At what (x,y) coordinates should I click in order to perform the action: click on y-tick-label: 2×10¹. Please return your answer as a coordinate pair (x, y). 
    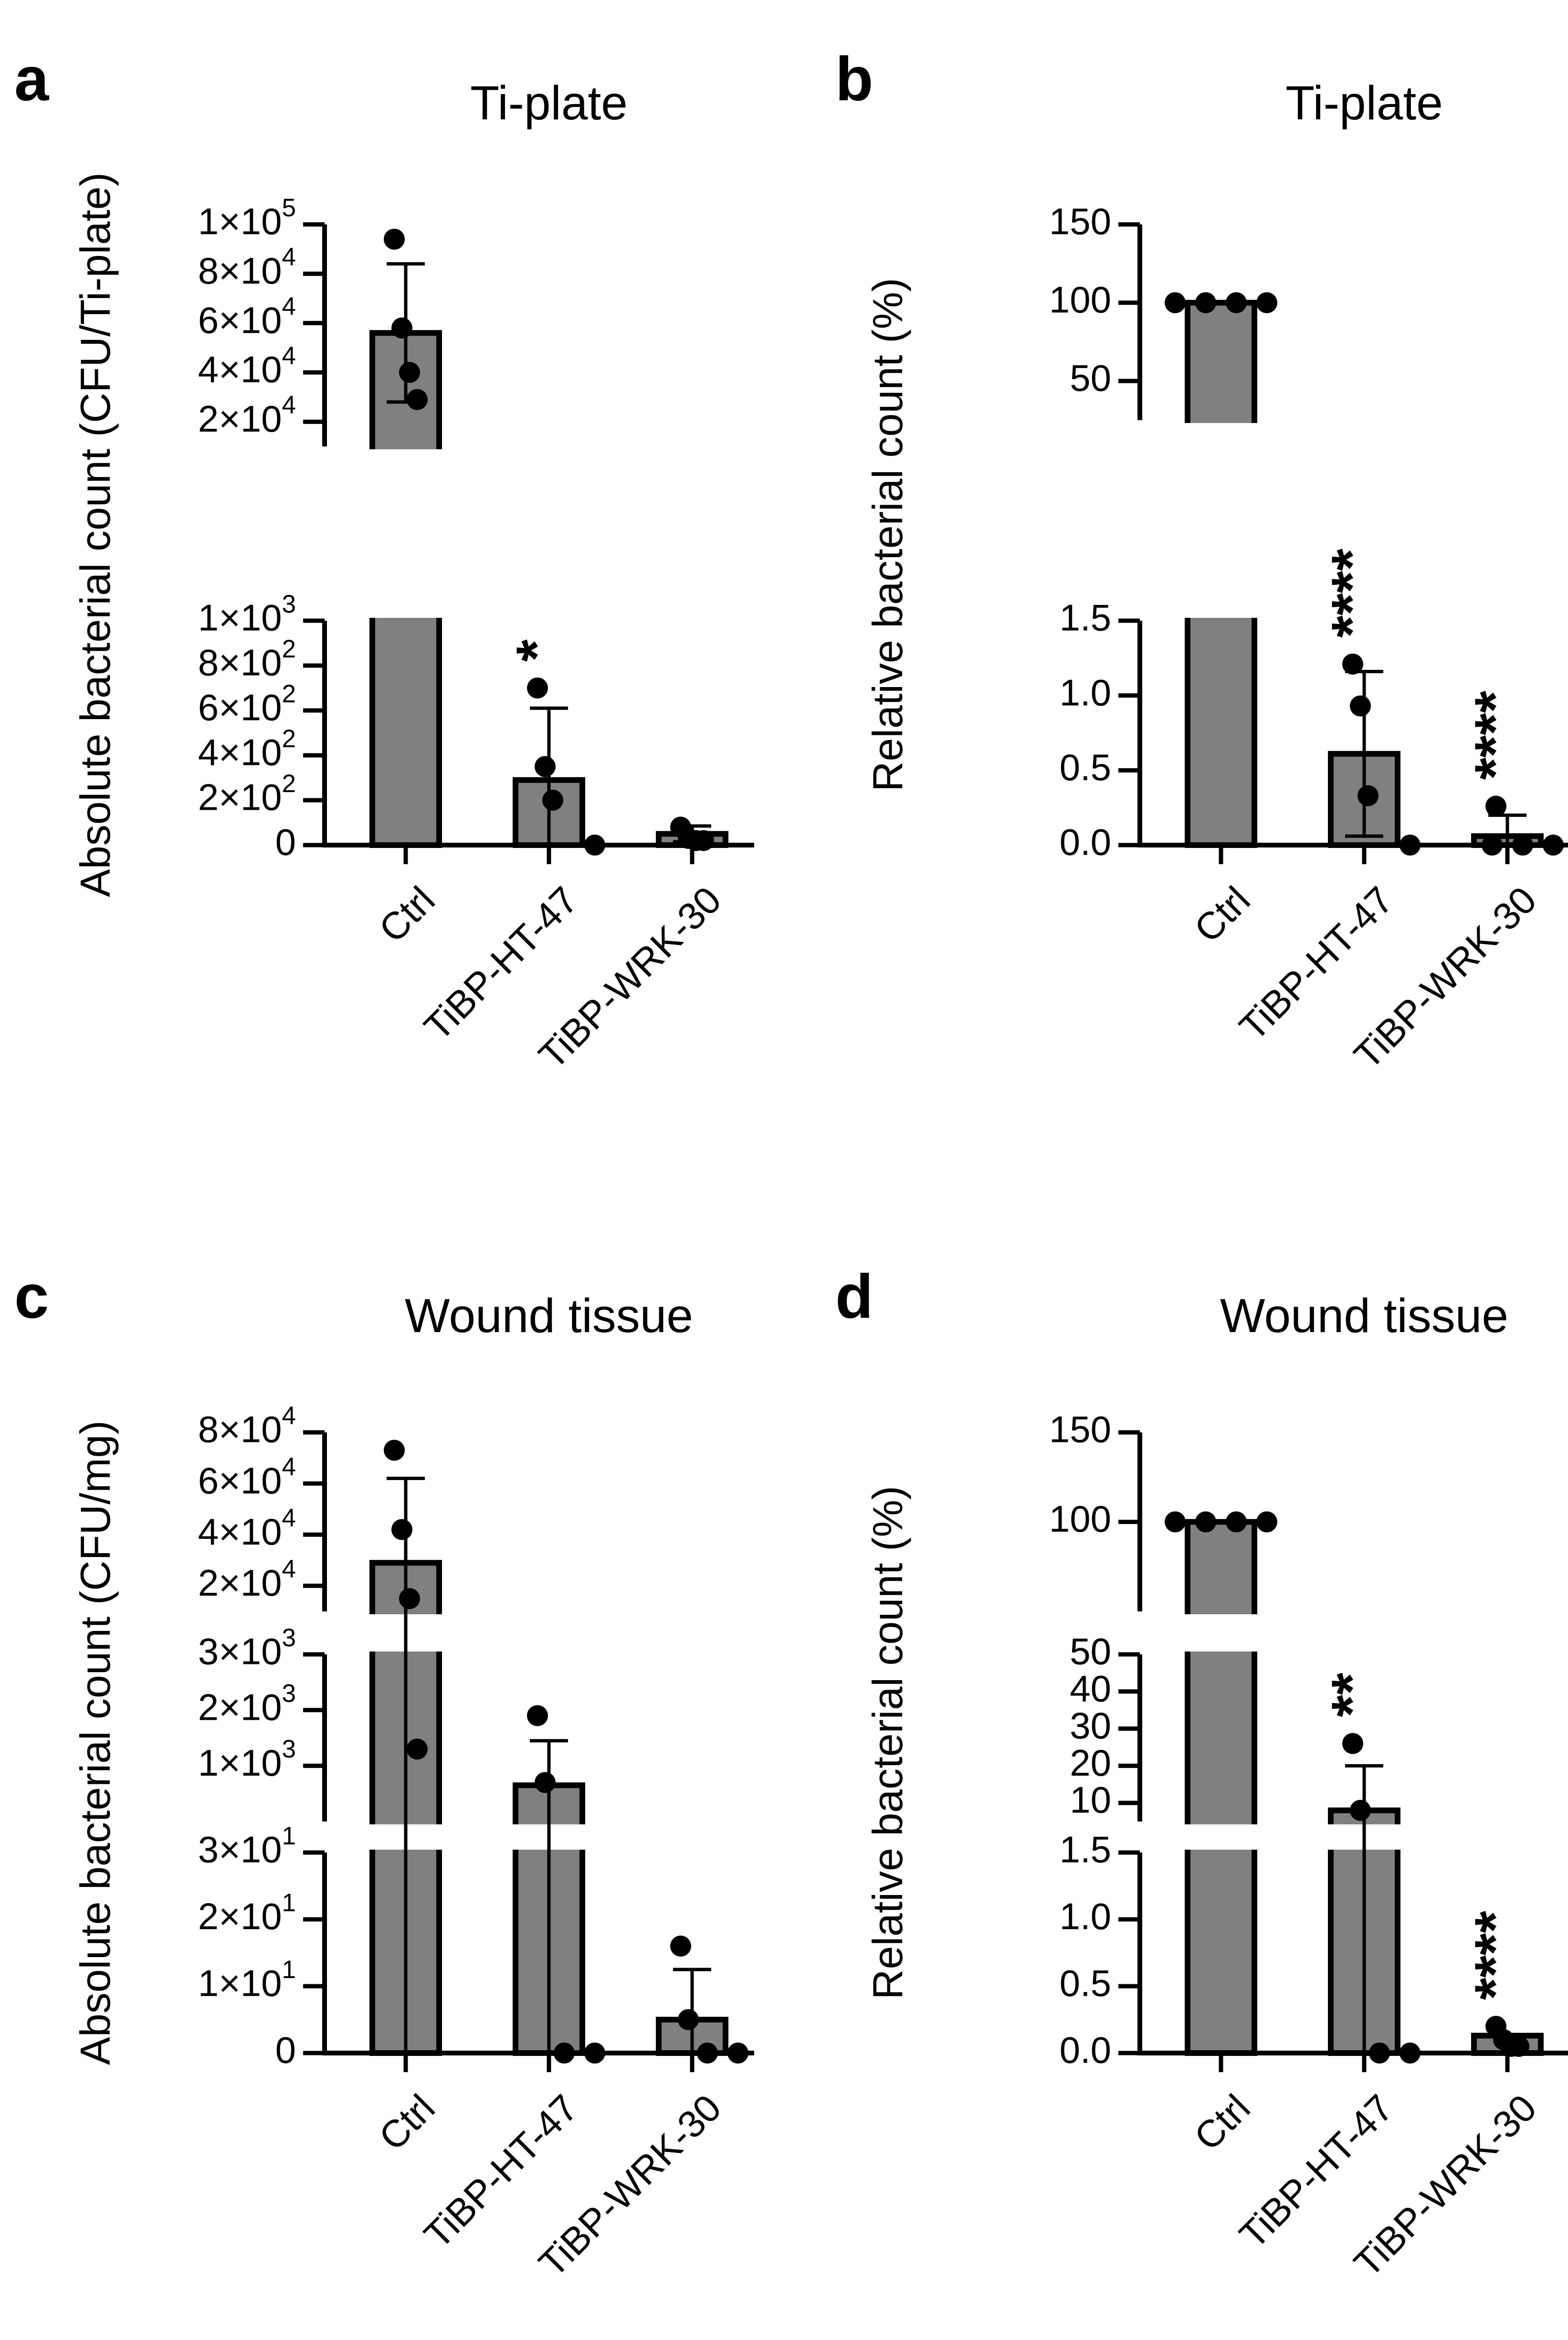
    Looking at the image, I should click on (247, 1913).